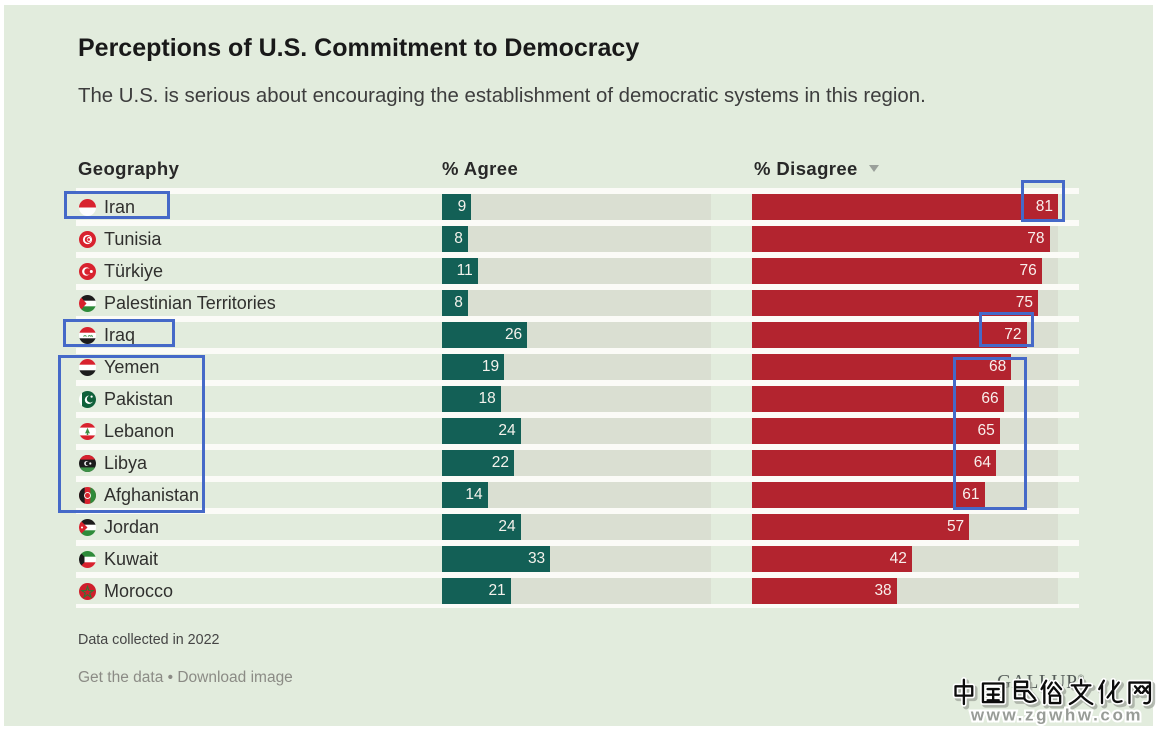  What do you see at coordinates (1056, 715) in the screenshot?
I see `svg-text: www.zgwhw.com` at bounding box center [1056, 715].